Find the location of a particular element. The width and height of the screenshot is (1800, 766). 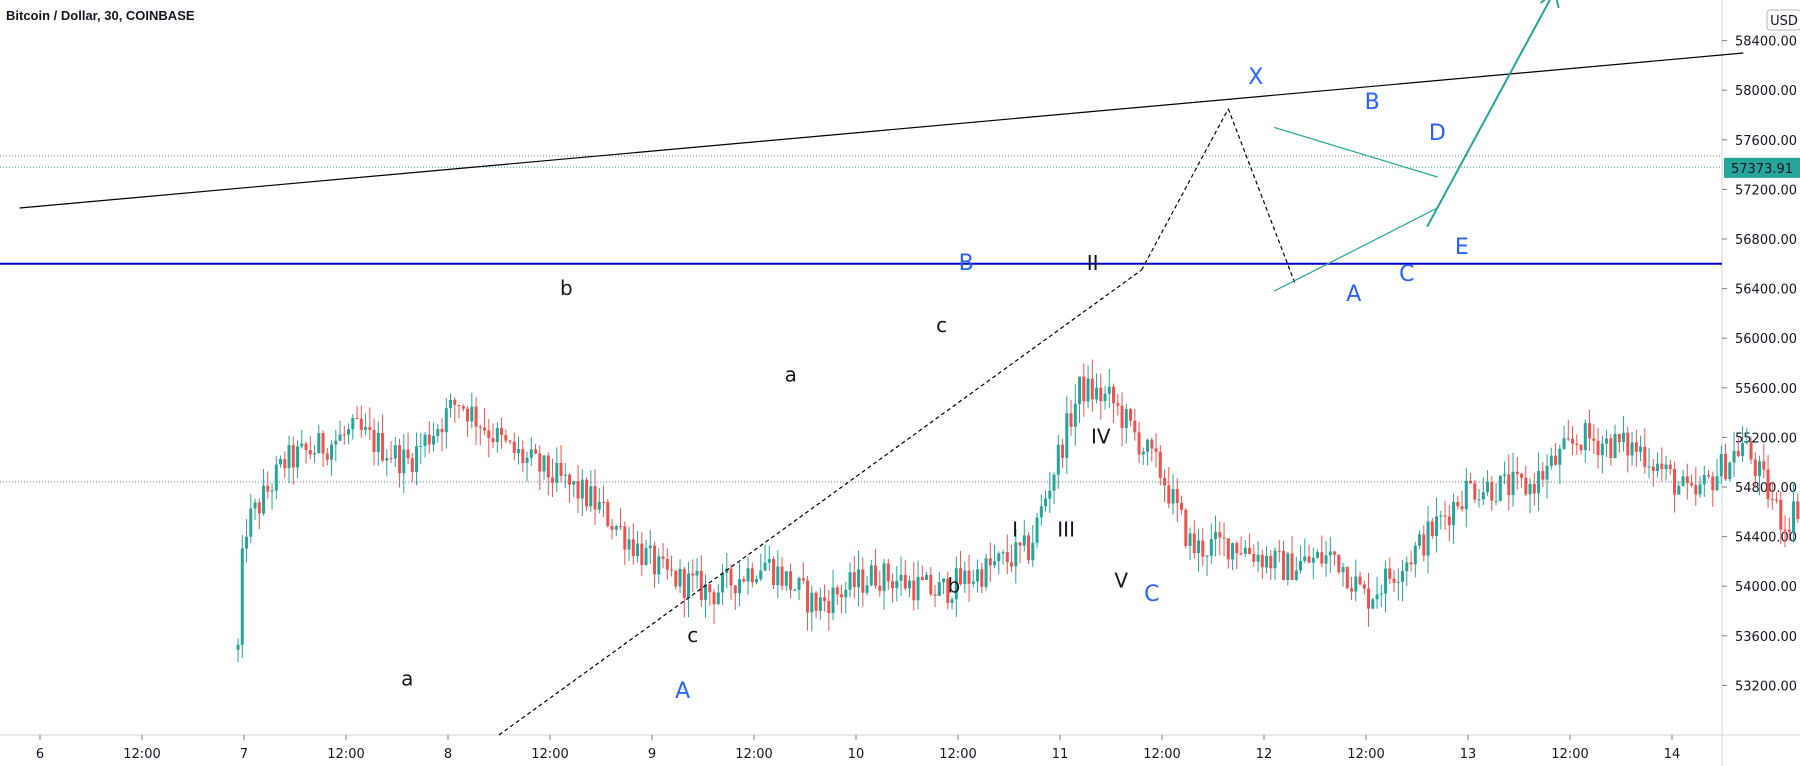

wave-label: c is located at coordinates (941, 325).